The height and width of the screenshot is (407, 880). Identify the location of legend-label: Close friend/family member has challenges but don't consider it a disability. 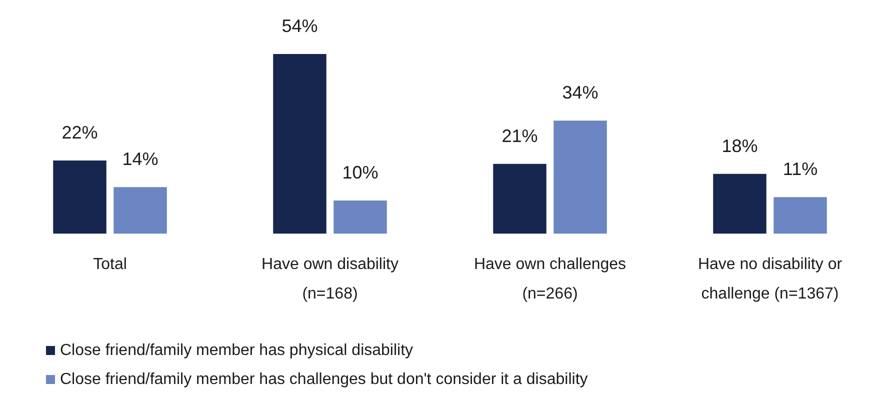
(324, 379).